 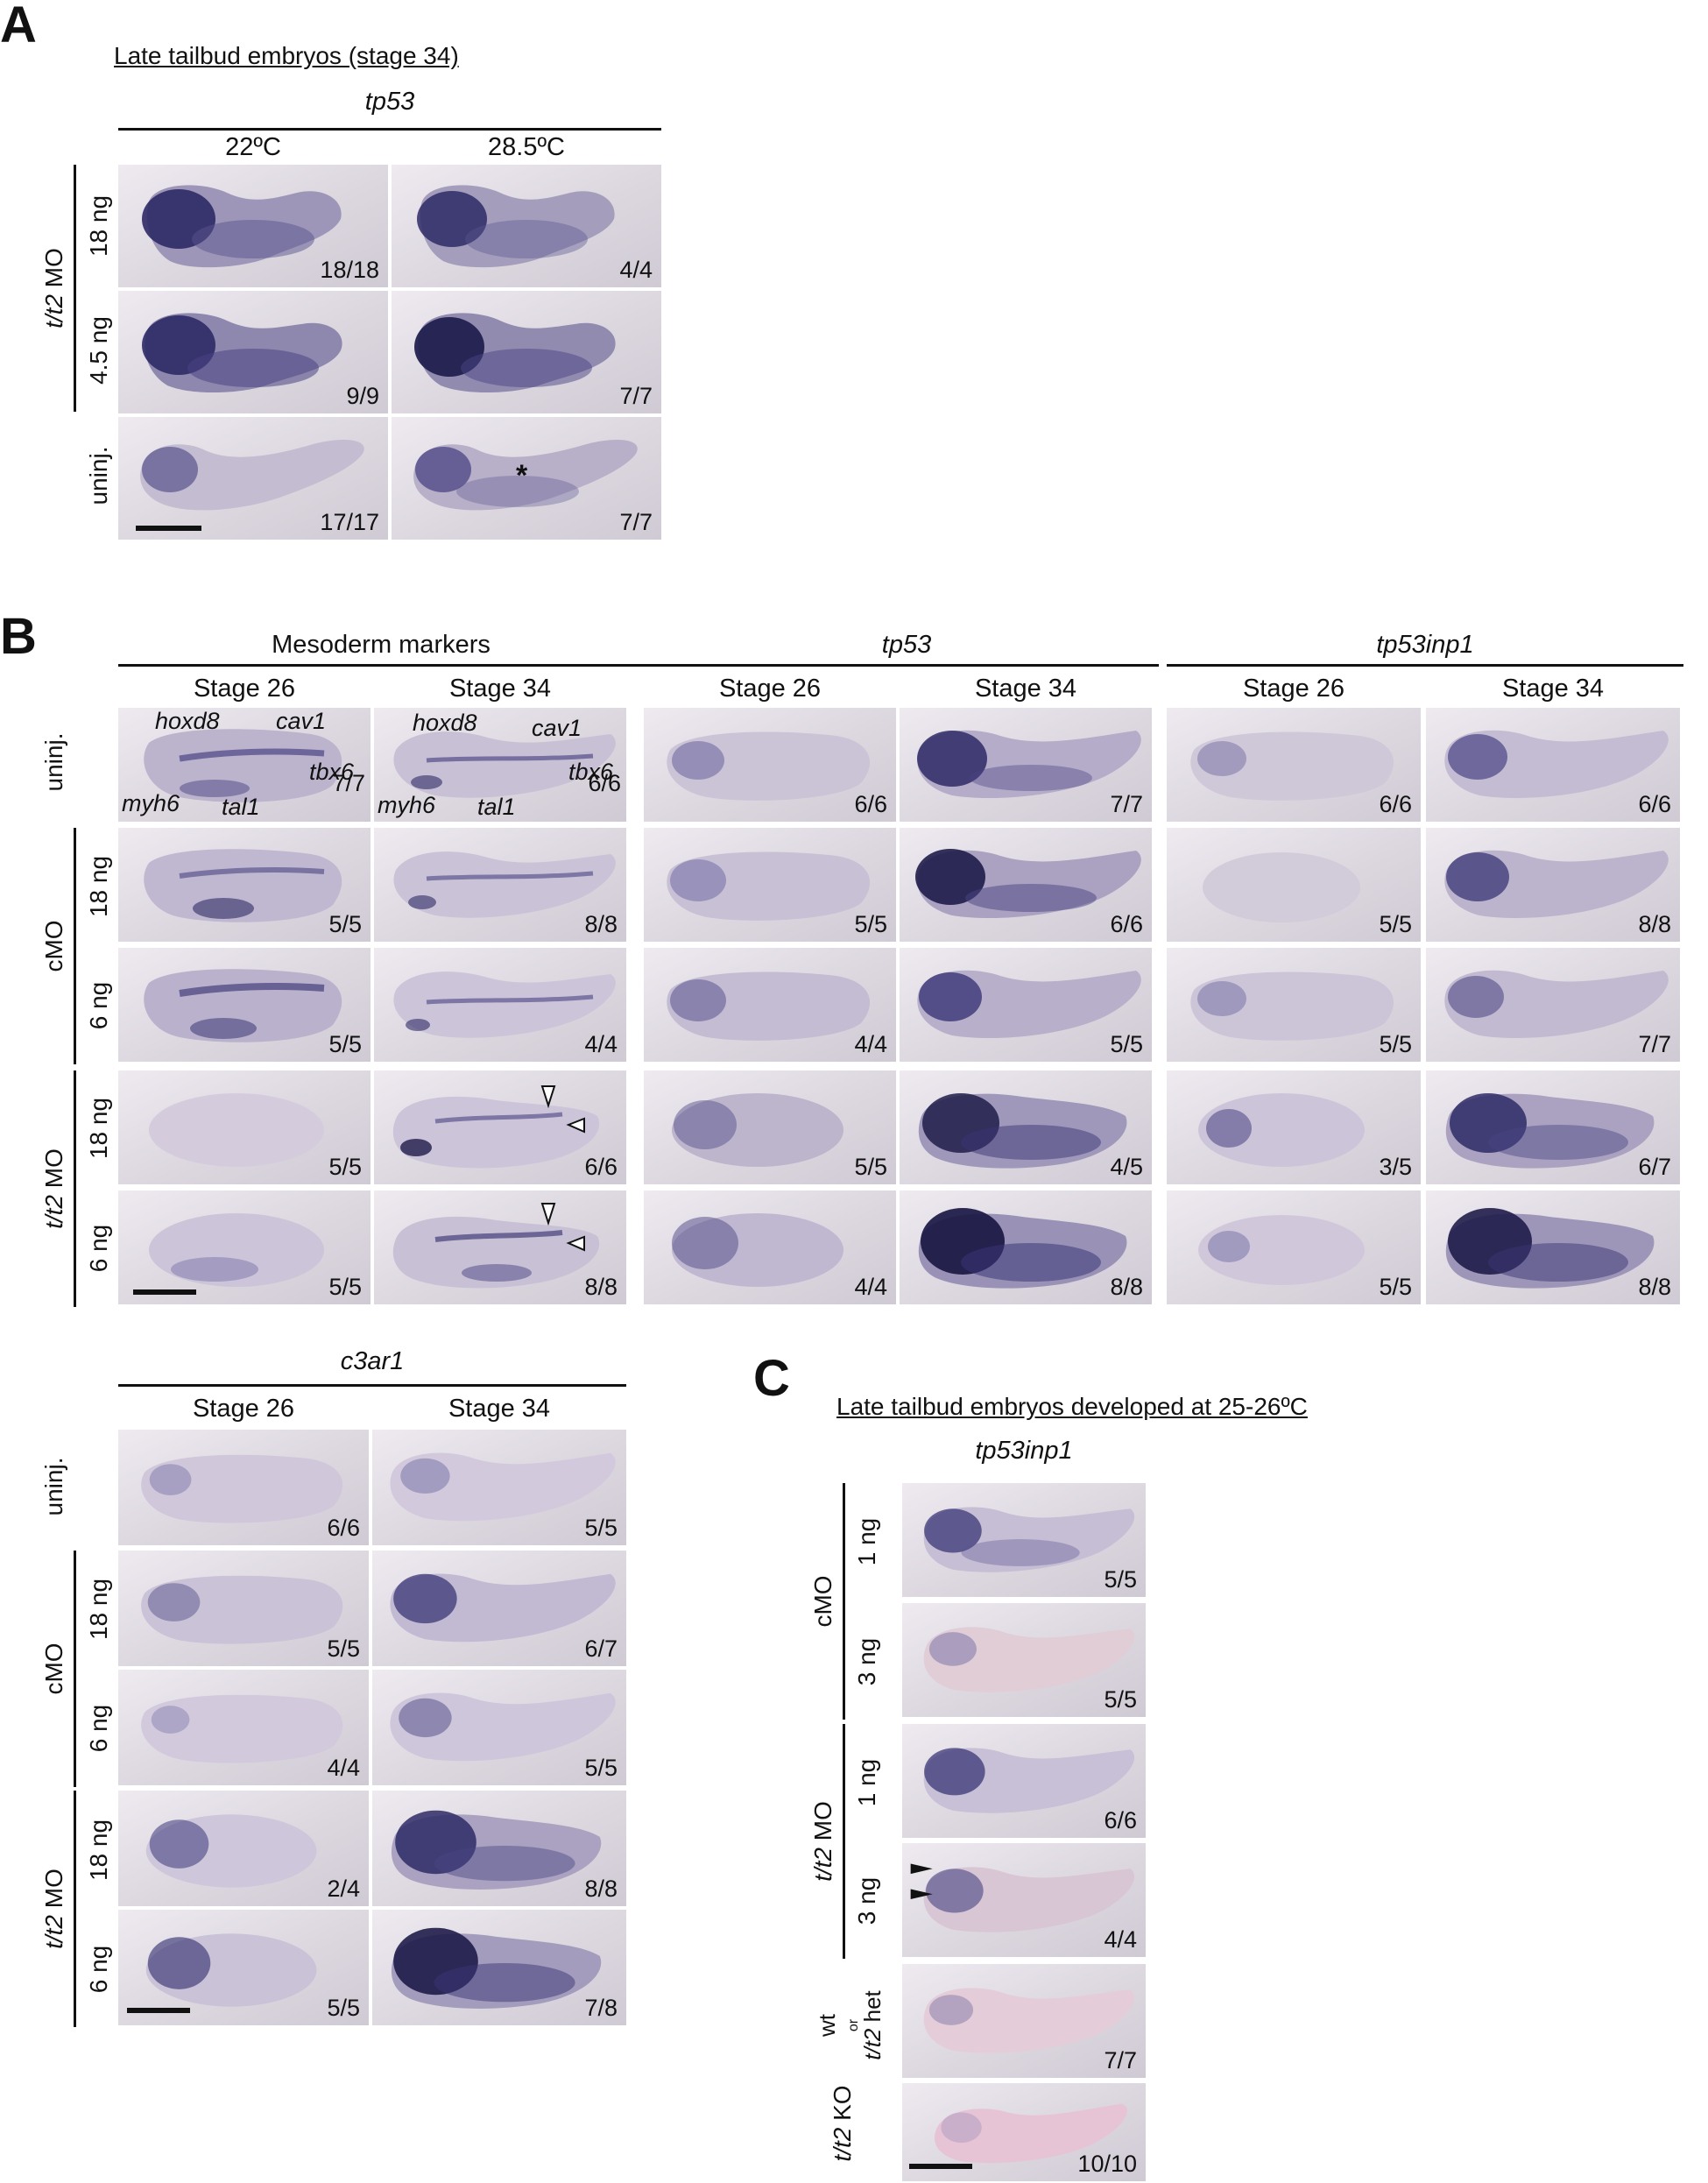 What do you see at coordinates (343, 1889) in the screenshot?
I see `ratio: 2/4` at bounding box center [343, 1889].